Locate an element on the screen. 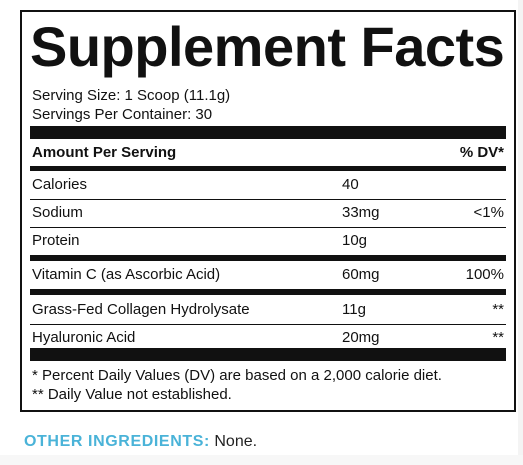 This screenshot has height=465, width=523. thick-divider-bottom is located at coordinates (268, 354).